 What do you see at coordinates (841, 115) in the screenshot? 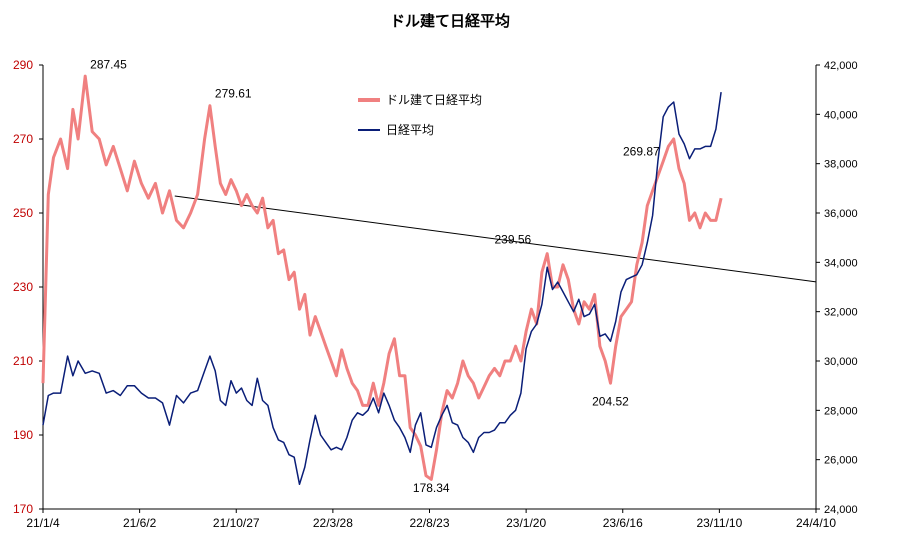
I see `right-tick-label: 40,000` at bounding box center [841, 115].